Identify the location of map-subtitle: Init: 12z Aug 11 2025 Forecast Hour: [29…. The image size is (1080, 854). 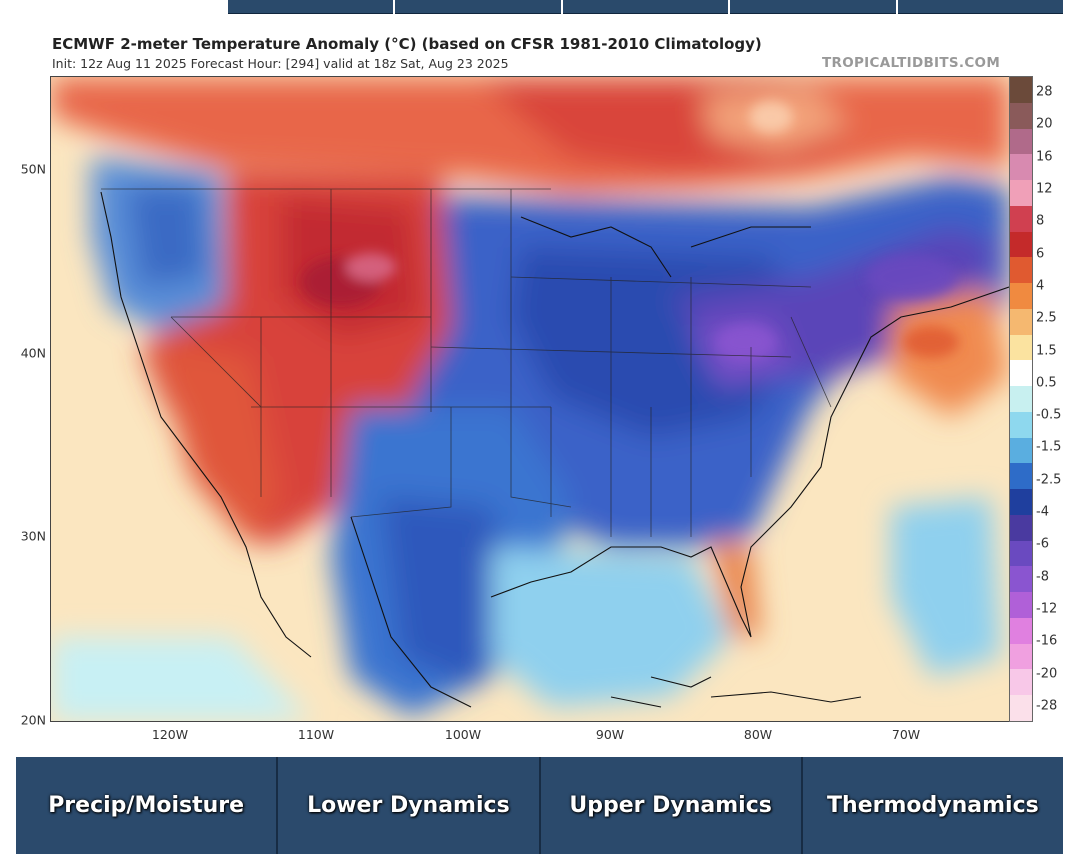
(280, 63).